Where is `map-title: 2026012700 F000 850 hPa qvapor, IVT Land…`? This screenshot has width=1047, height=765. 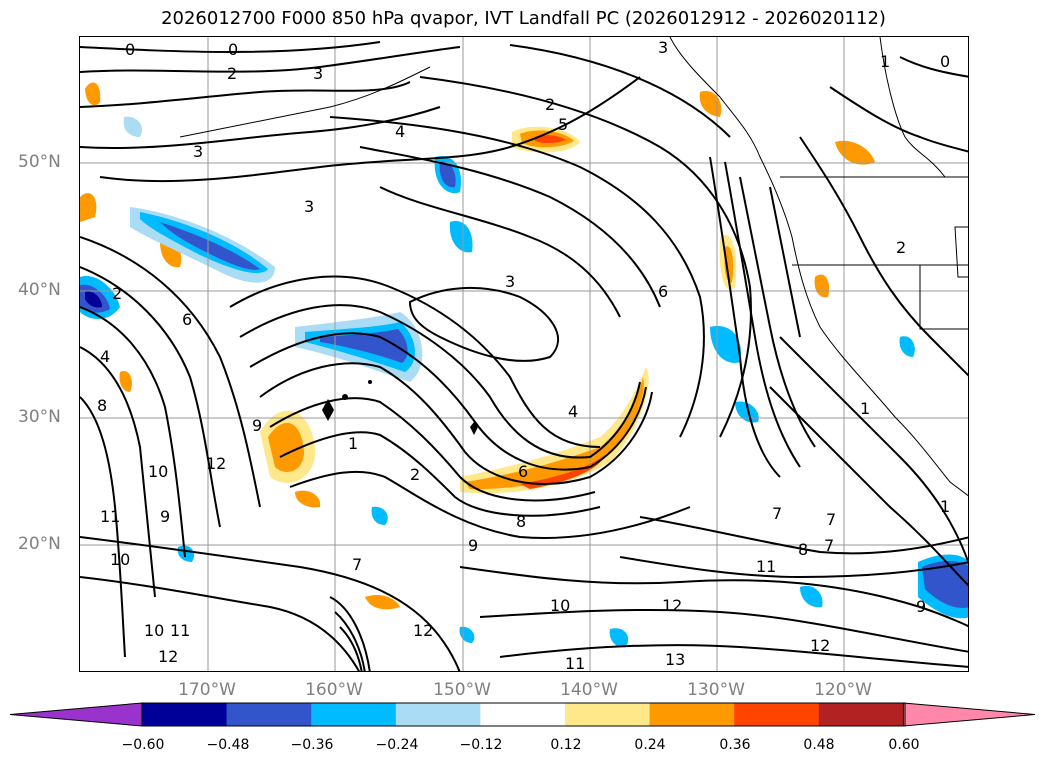
map-title: 2026012700 F000 850 hPa qvapor, IVT Land… is located at coordinates (523, 18).